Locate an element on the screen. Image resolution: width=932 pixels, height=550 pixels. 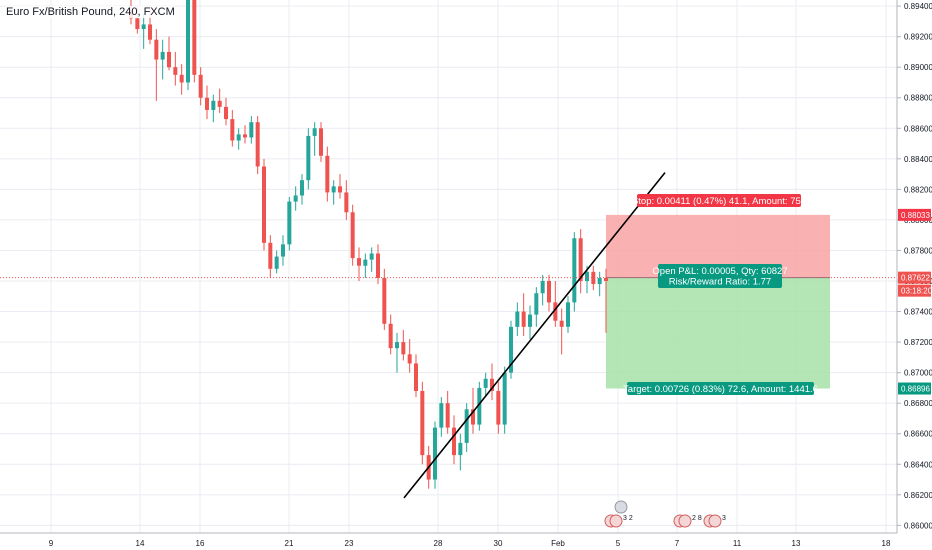
x-tick-label: 11 is located at coordinates (737, 543).